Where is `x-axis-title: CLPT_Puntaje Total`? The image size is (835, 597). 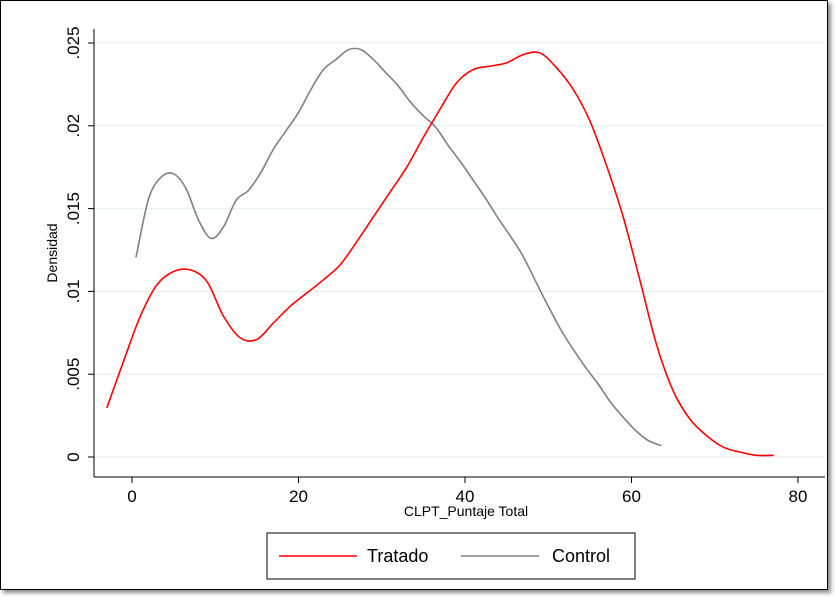
x-axis-title: CLPT_Puntaje Total is located at coordinates (466, 511).